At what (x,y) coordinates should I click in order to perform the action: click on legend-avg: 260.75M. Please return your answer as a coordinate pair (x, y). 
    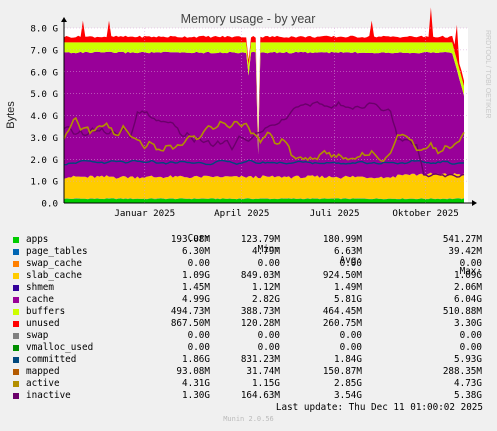
    Looking at the image, I should click on (342, 323).